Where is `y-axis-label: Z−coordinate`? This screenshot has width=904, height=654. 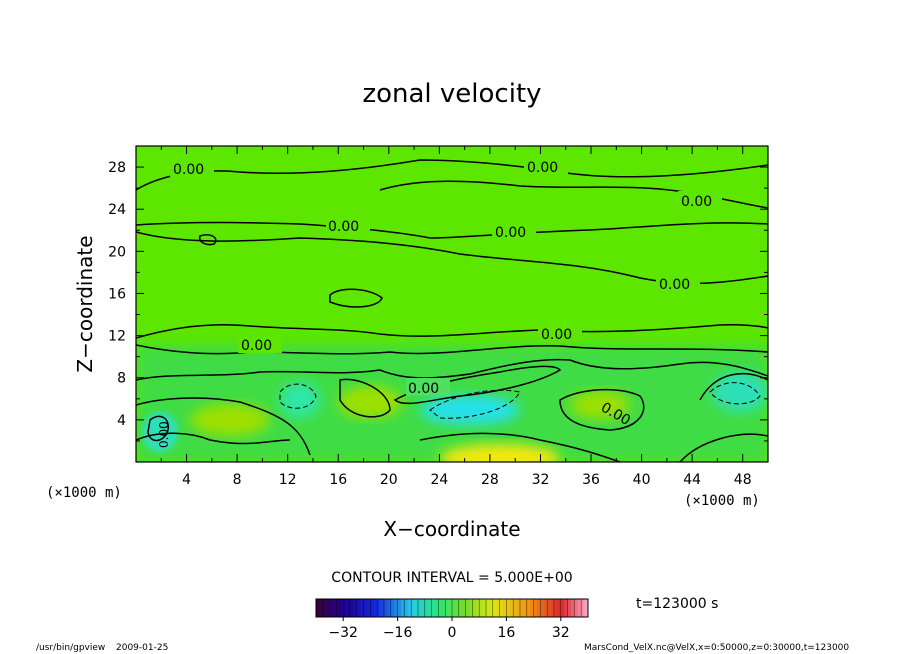
y-axis-label: Z−coordinate is located at coordinates (85, 303).